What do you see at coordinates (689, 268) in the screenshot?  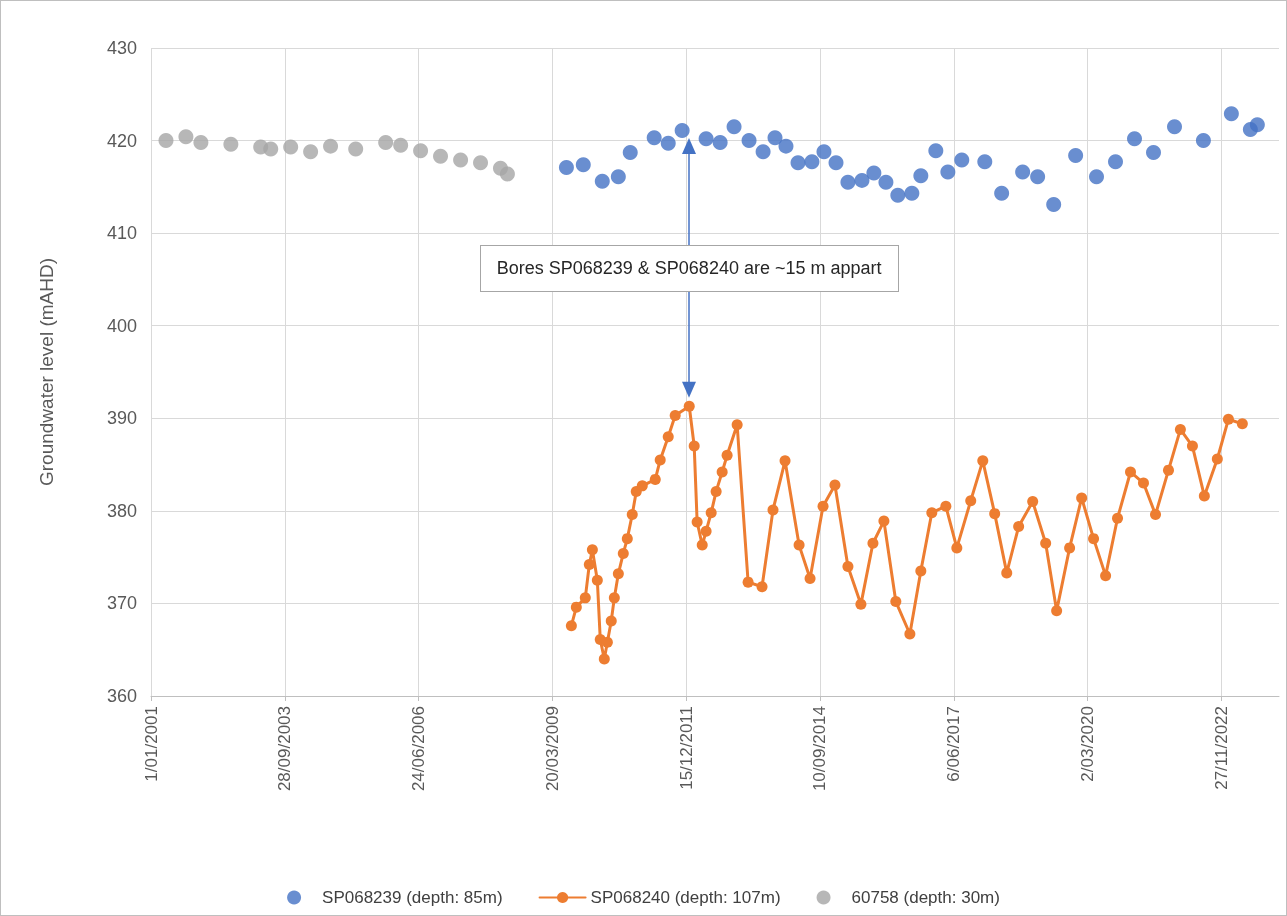 I see `annotation: Bores SP068239 & SP068240 are ~15 m appart` at bounding box center [689, 268].